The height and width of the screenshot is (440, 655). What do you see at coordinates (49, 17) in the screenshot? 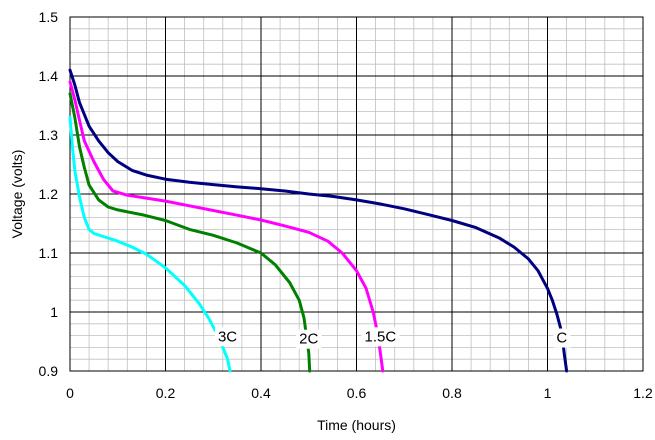
I see `y-tick-label: 1.5` at bounding box center [49, 17].